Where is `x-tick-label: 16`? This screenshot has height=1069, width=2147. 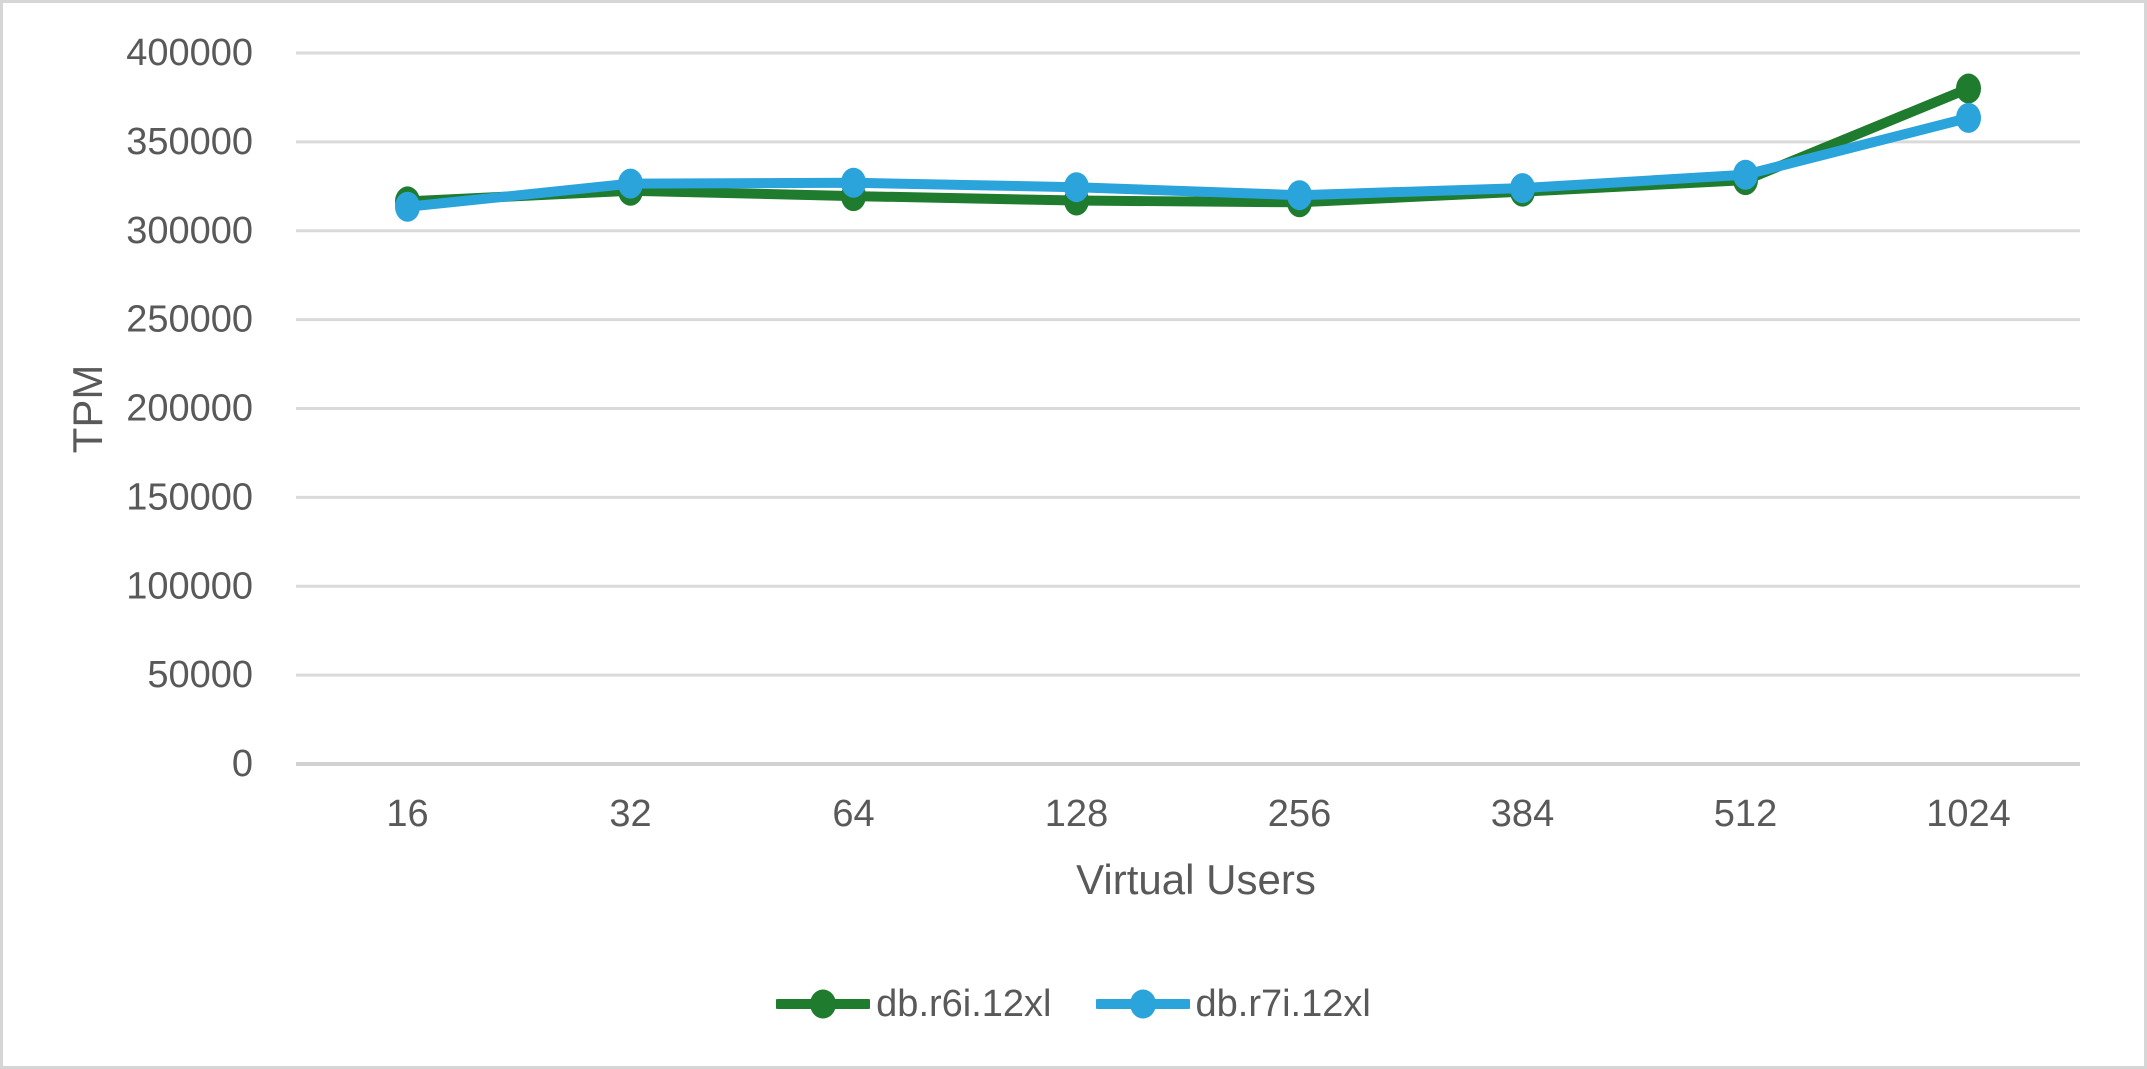 x-tick-label: 16 is located at coordinates (407, 814).